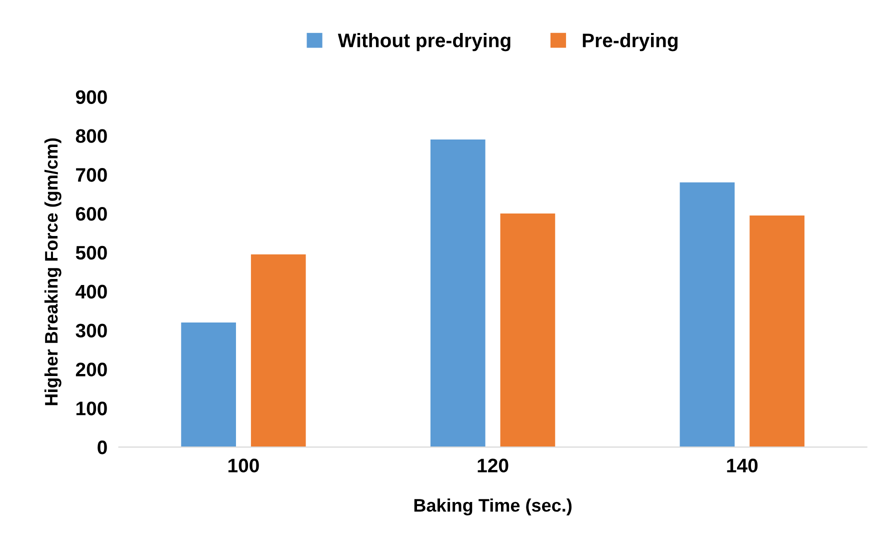  Describe the element at coordinates (91, 213) in the screenshot. I see `y-tick-label: 600` at that location.